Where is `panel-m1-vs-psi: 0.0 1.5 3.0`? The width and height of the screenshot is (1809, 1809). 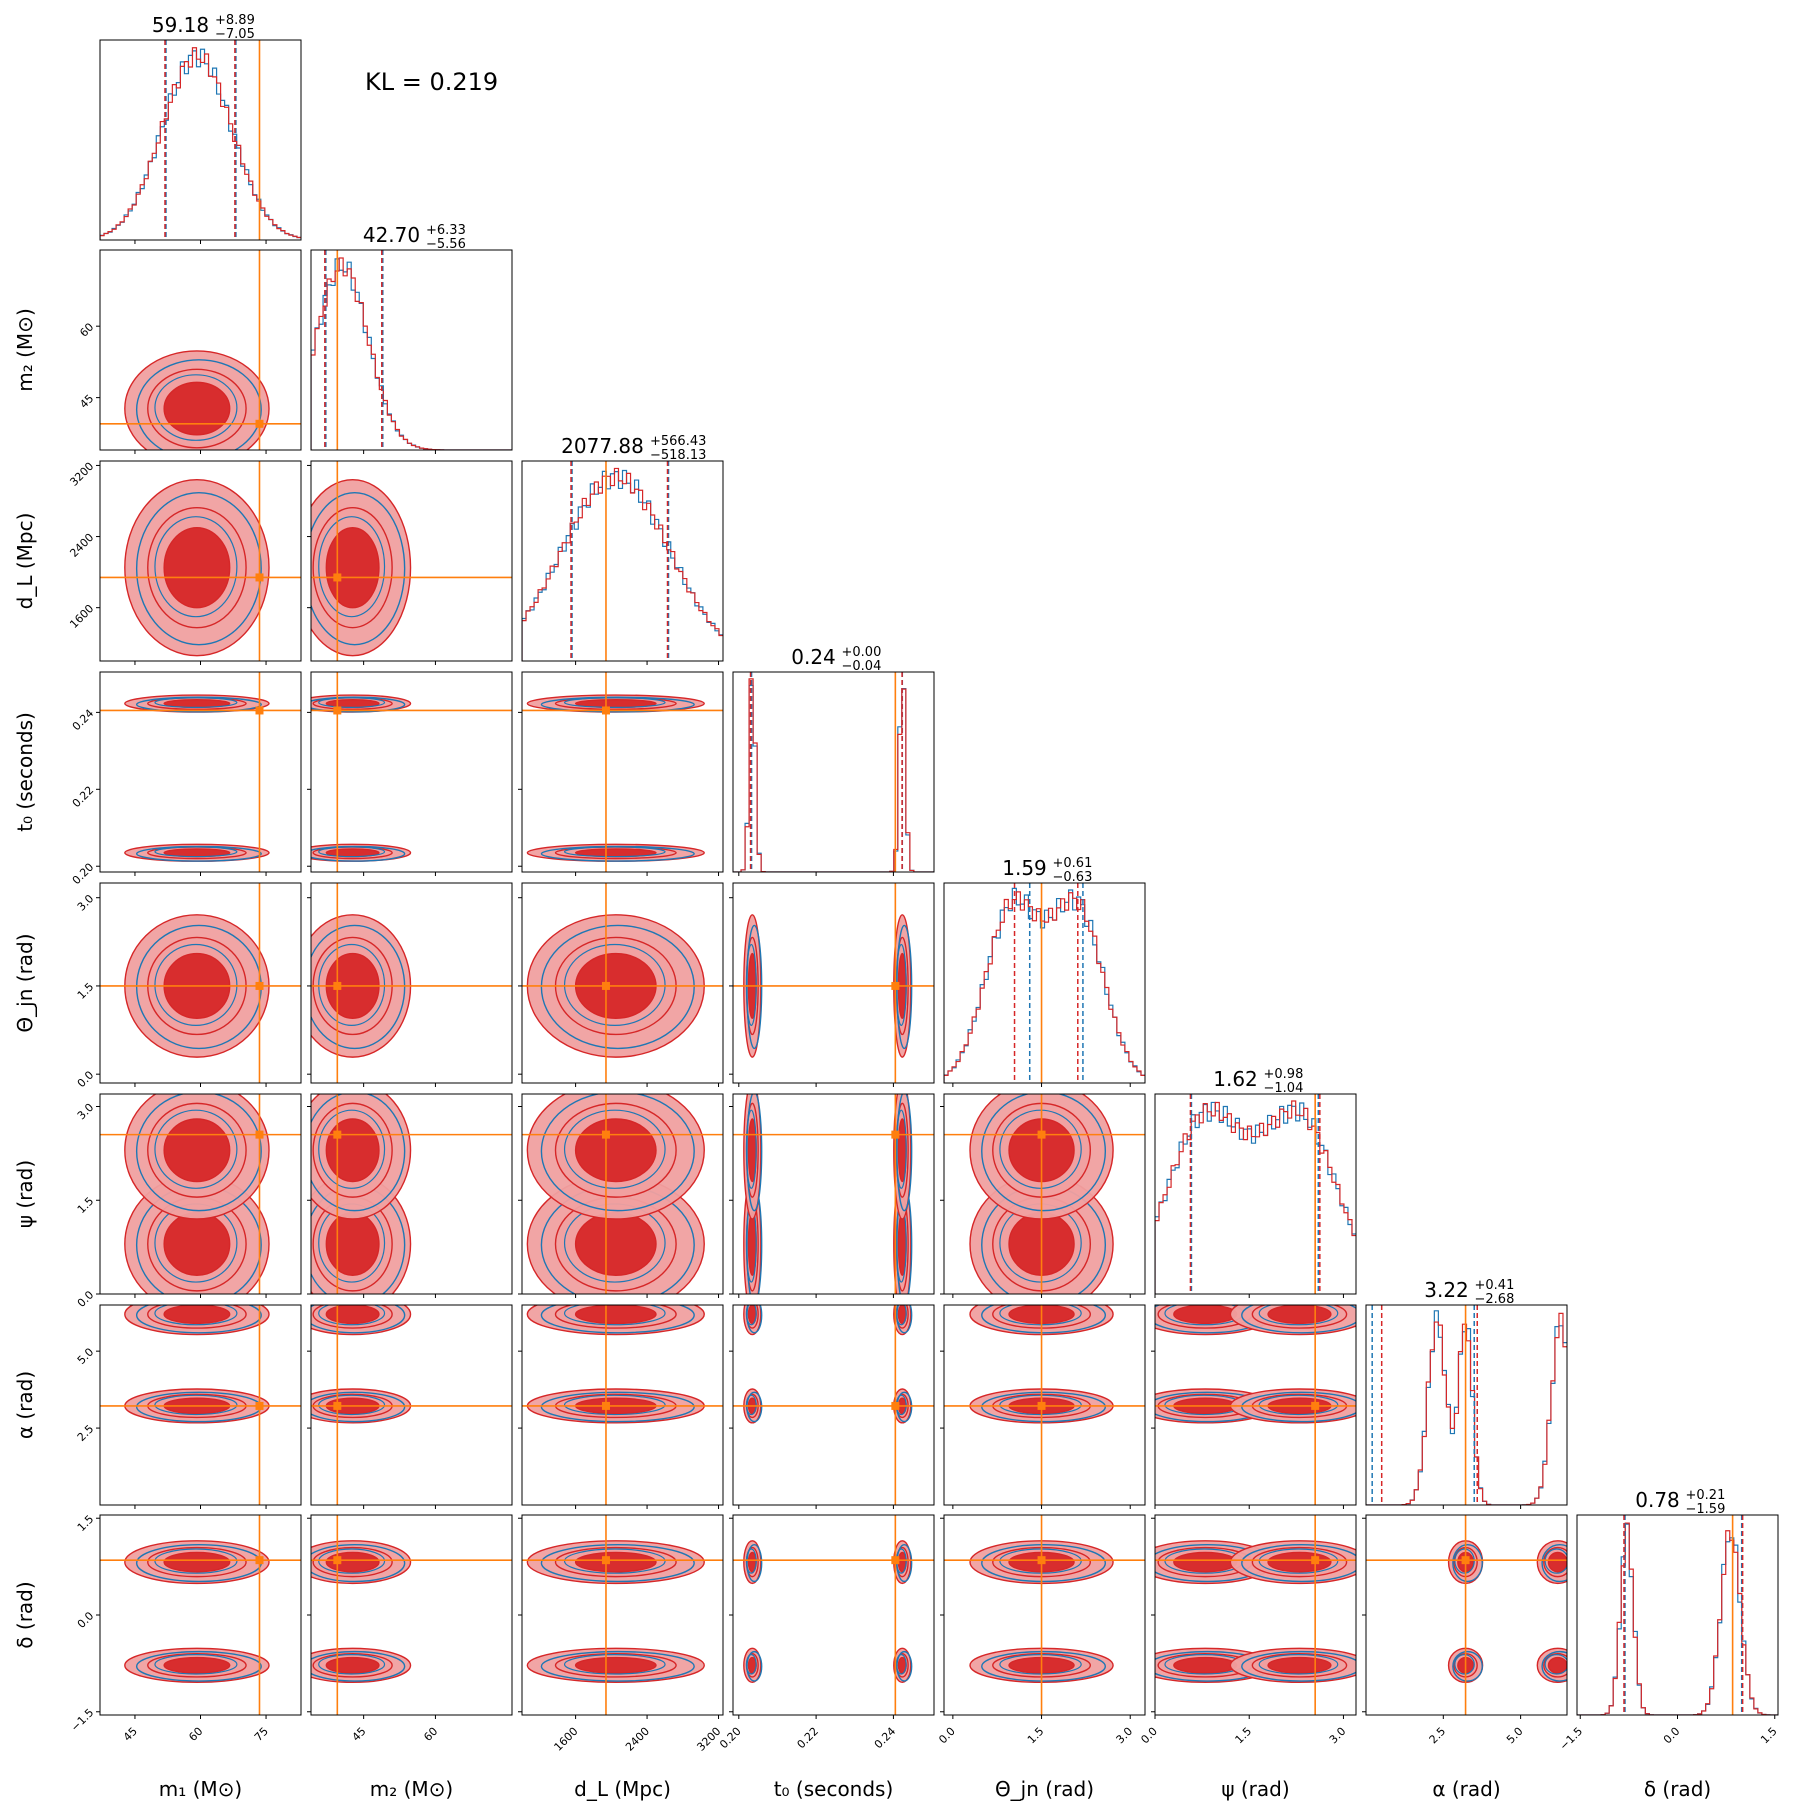 panel-m1-vs-psi: 0.0 1.5 3.0 is located at coordinates (188, 1201).